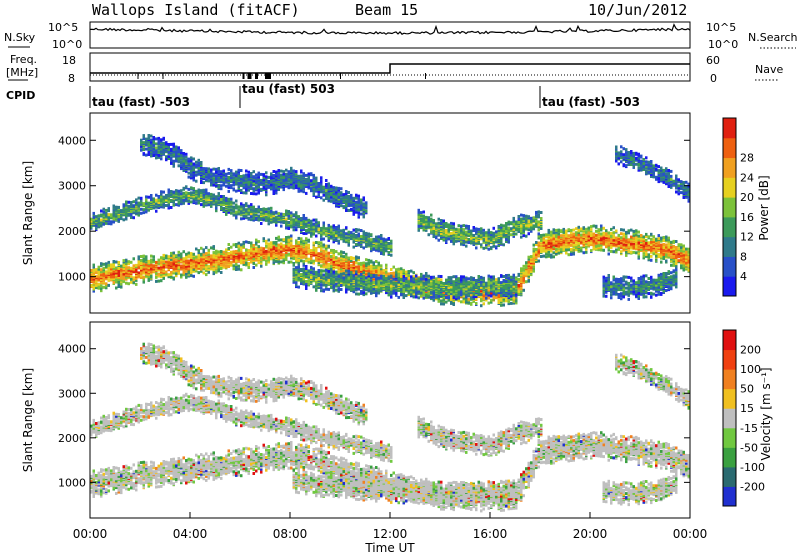 This screenshot has width=800, height=558. What do you see at coordinates (721, 27) in the screenshot?
I see `noise-tick-hi-right: 10^5` at bounding box center [721, 27].